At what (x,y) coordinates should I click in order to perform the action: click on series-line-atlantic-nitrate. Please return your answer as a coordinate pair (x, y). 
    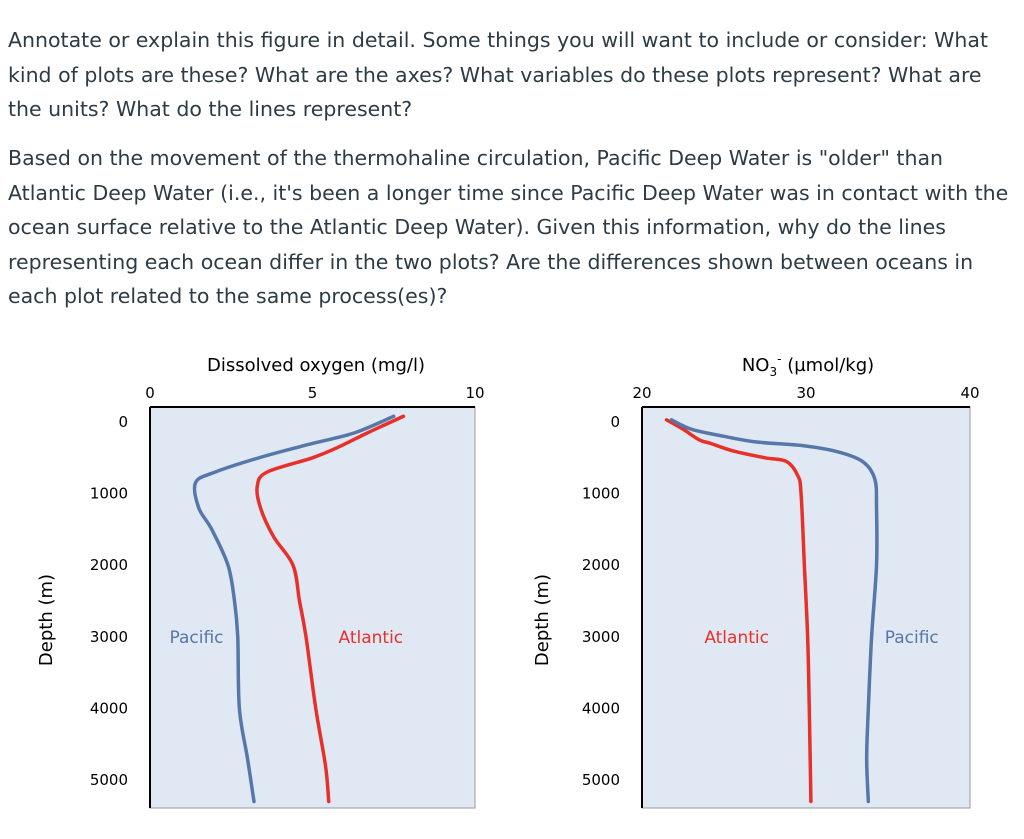
    Looking at the image, I should click on (738, 611).